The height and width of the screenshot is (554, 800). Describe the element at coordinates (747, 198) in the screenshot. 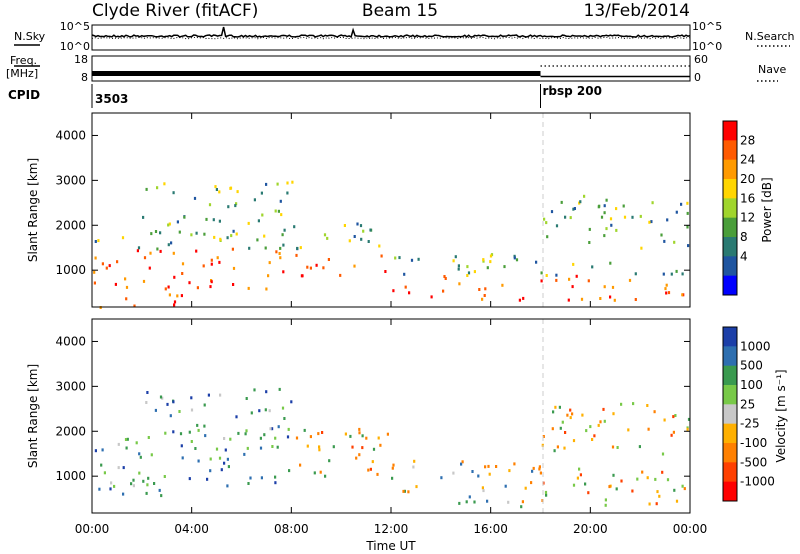

I see `colorbar-tick-label: 16` at that location.